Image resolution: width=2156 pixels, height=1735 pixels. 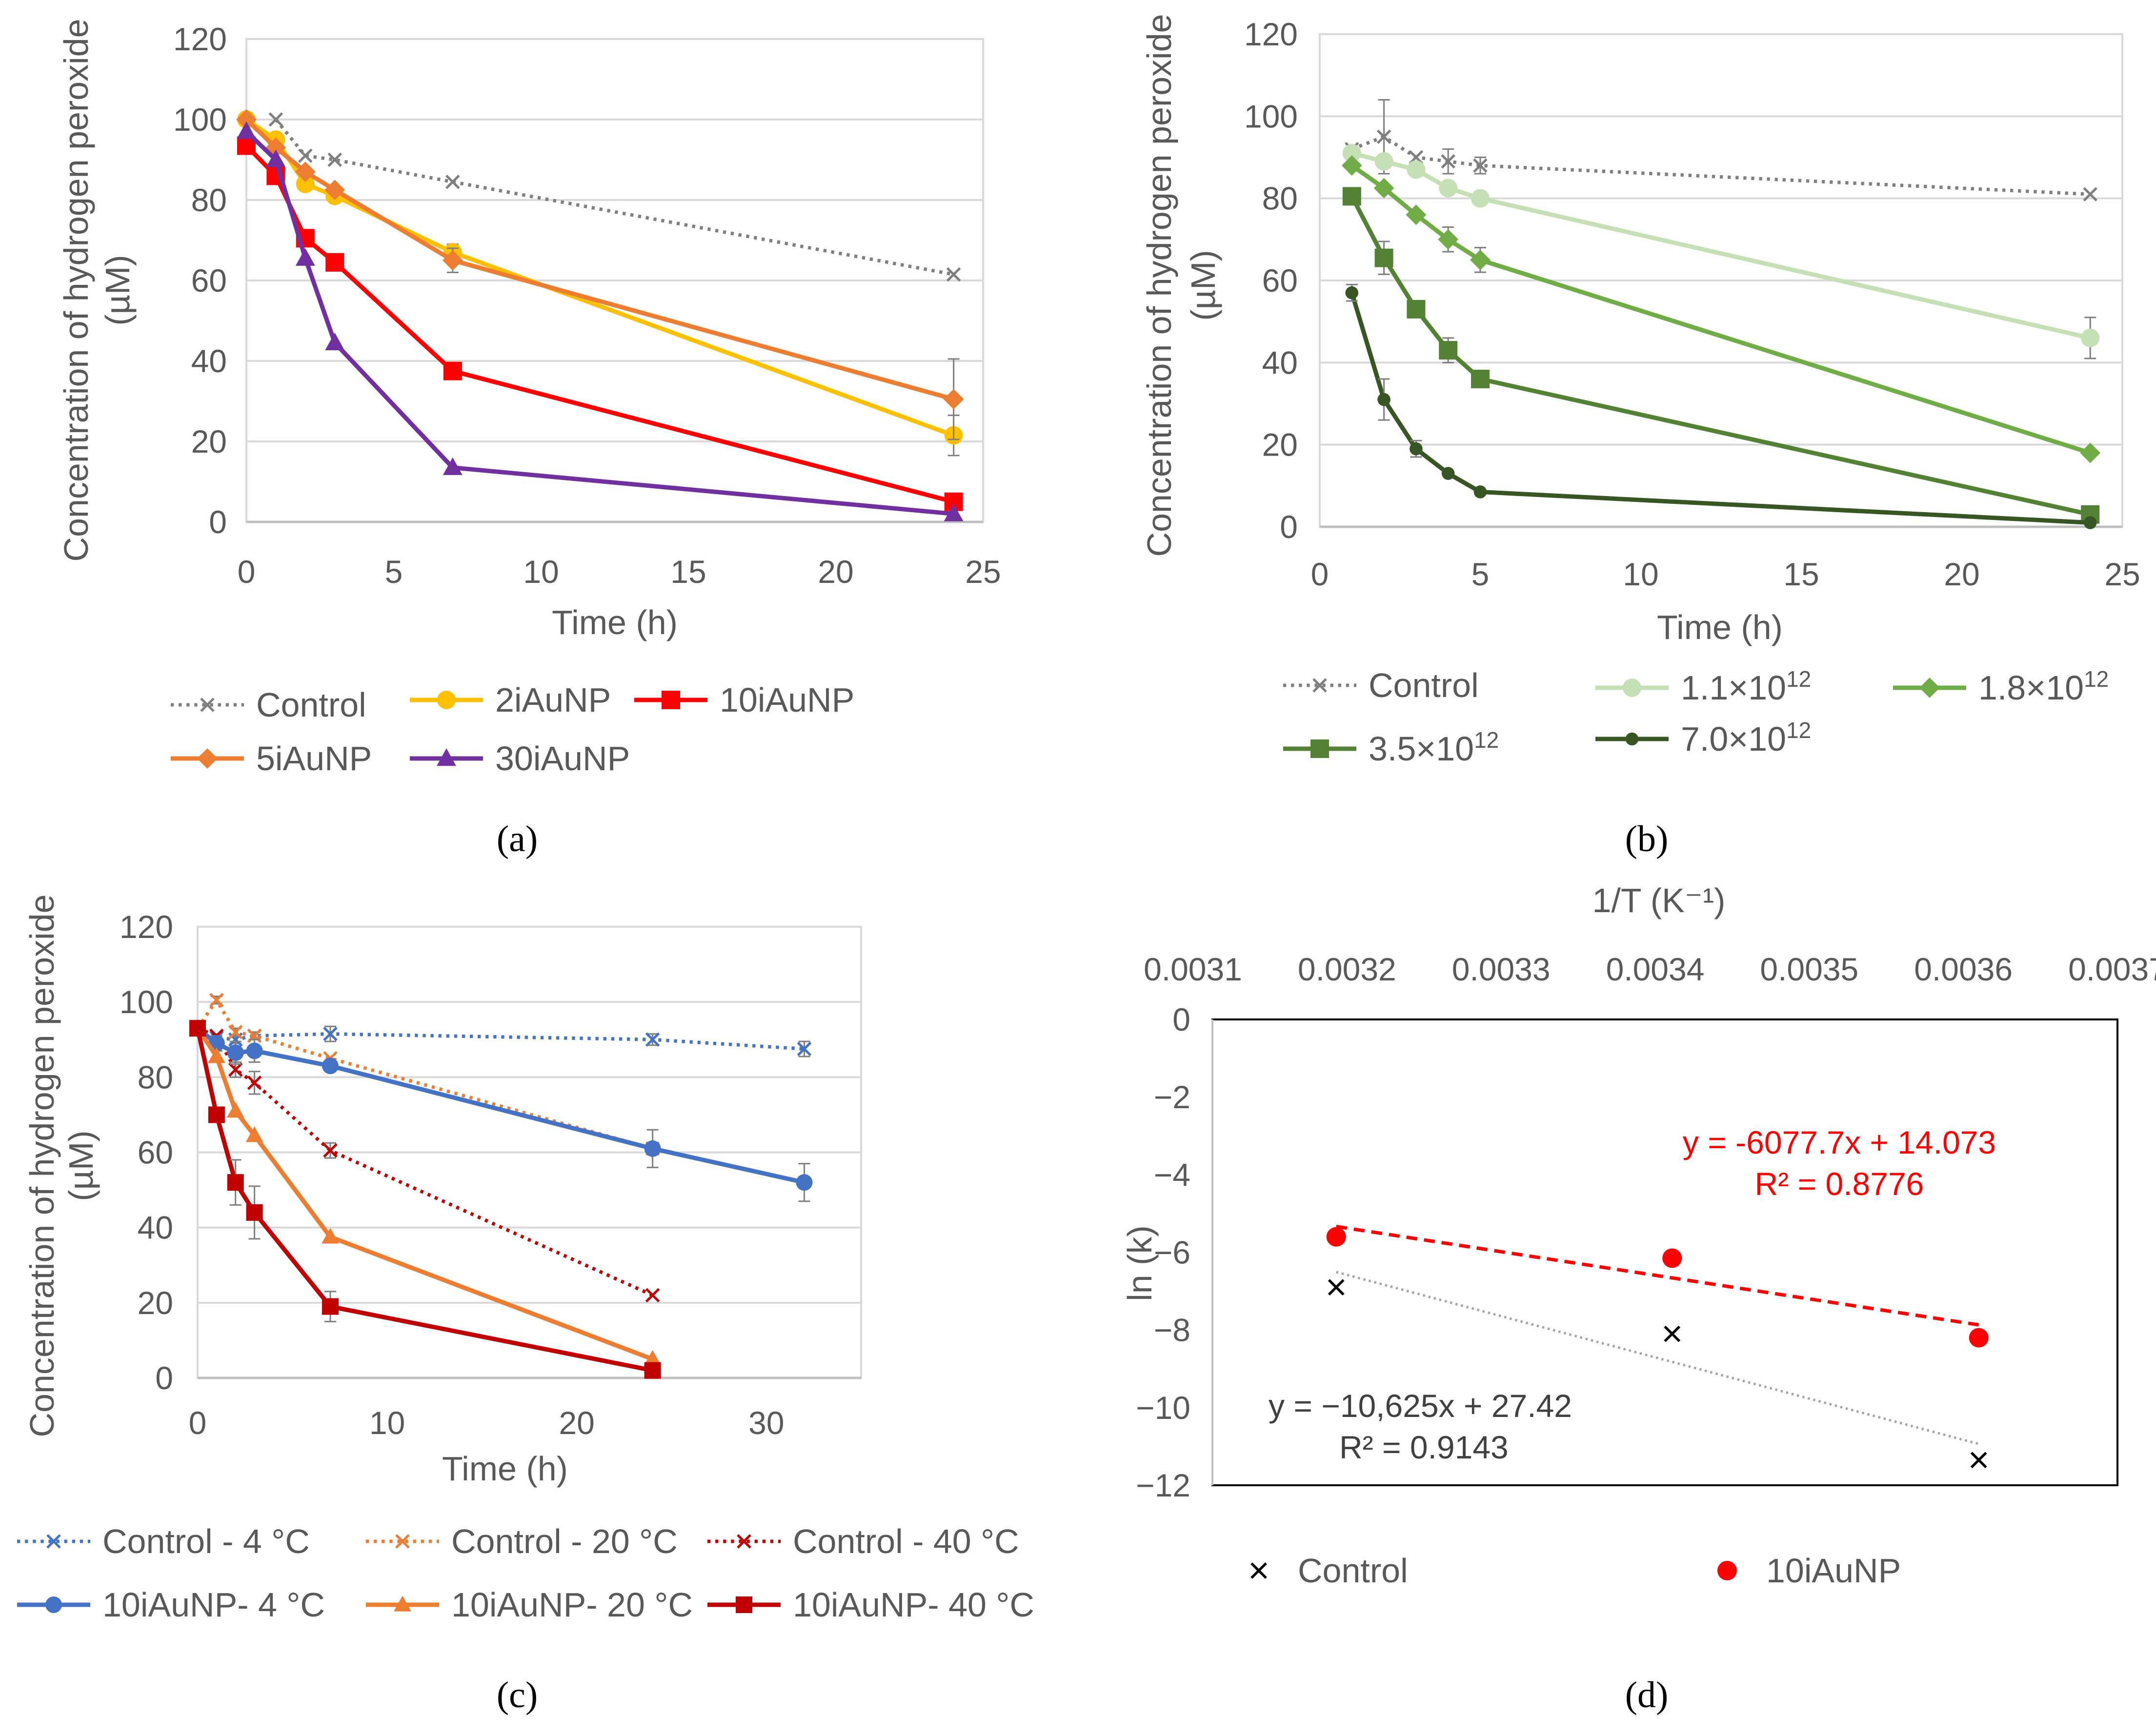 What do you see at coordinates (247, 572) in the screenshot?
I see `x-tick-label: 0` at bounding box center [247, 572].